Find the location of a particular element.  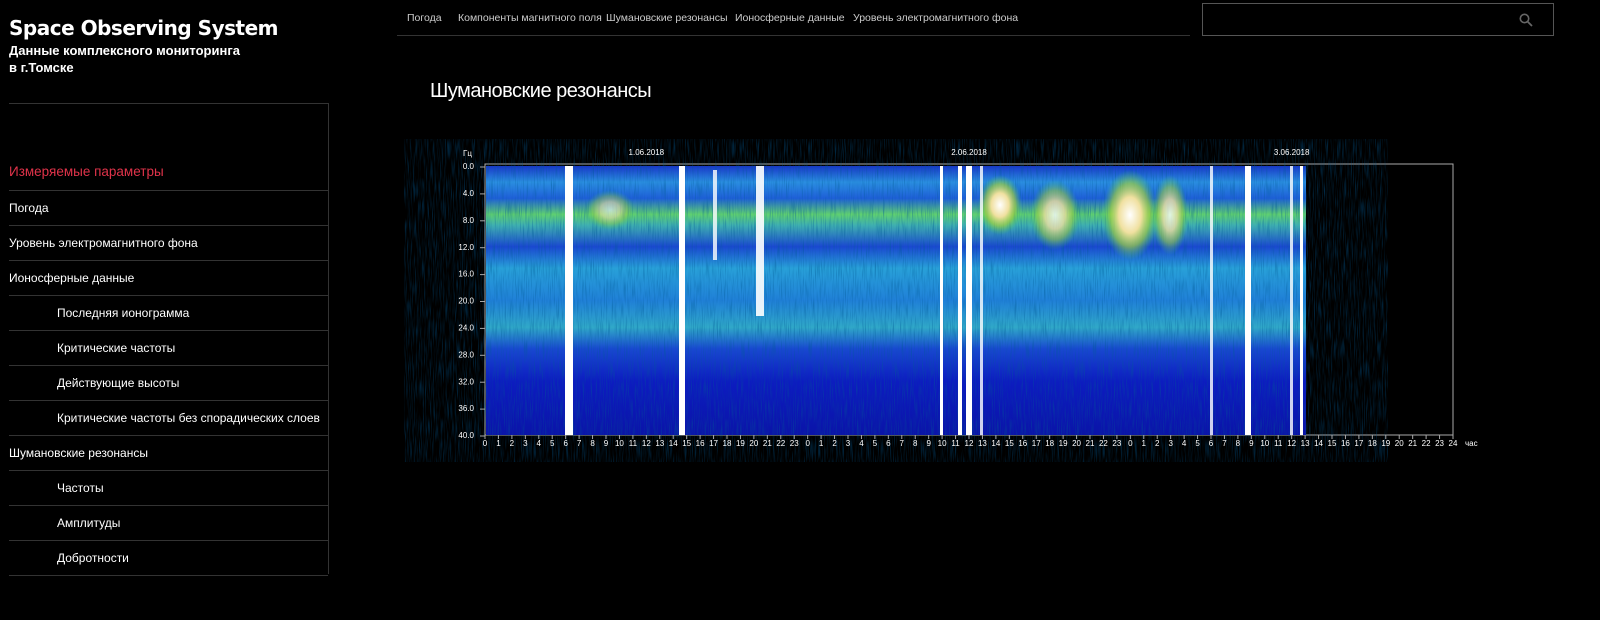

page-title: Шумановские резонансы is located at coordinates (541, 91).